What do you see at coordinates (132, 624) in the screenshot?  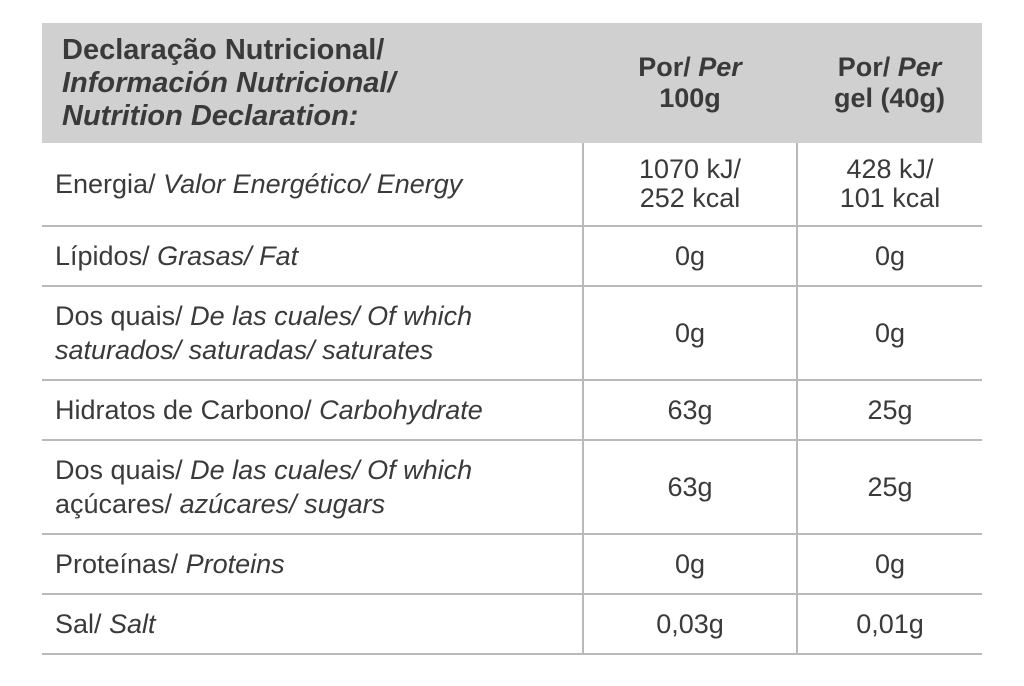 I see `label-segment: Salt` at bounding box center [132, 624].